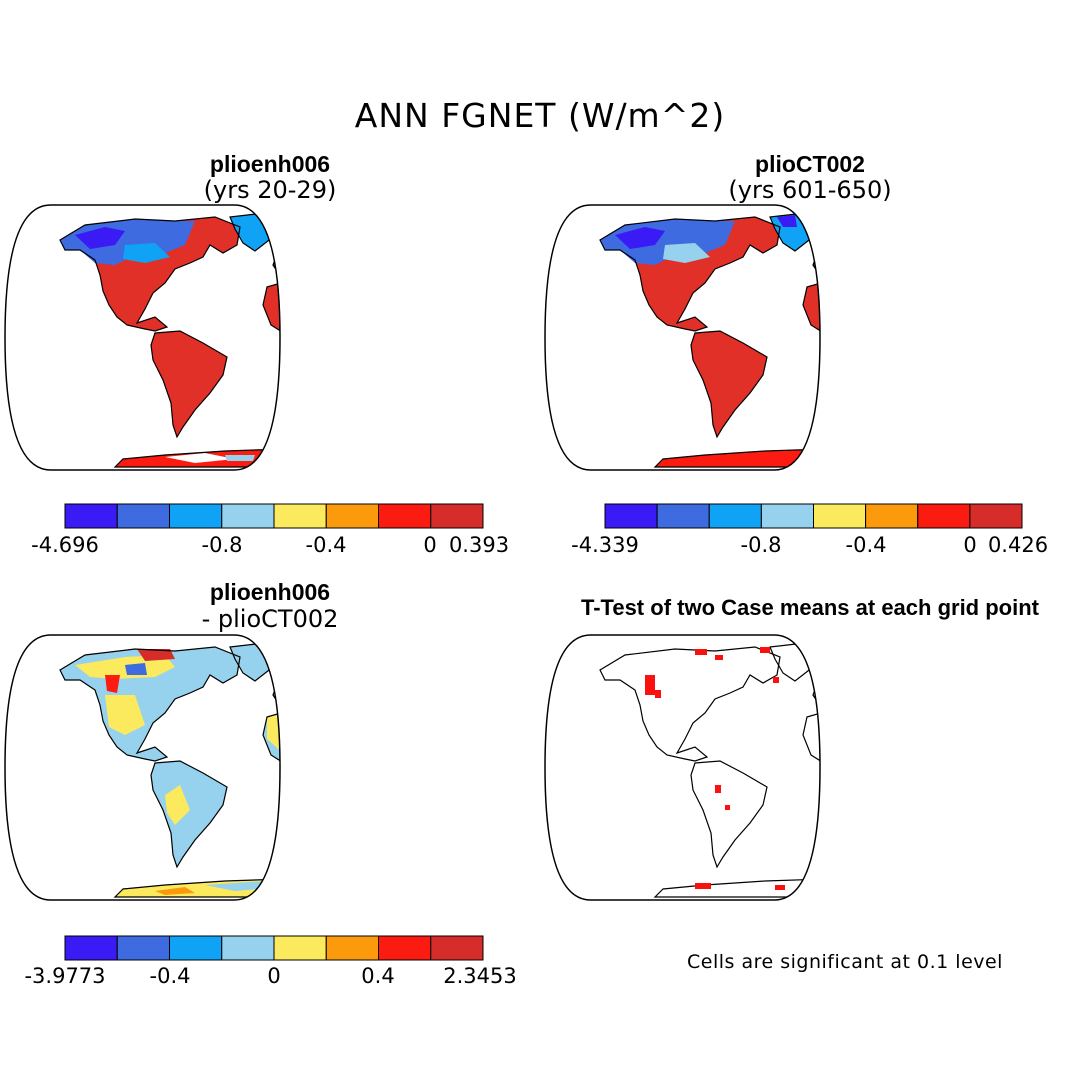 The height and width of the screenshot is (1080, 1080). Describe the element at coordinates (809, 545) in the screenshot. I see `colorbar-case2-ticks: -4.339 -0.8 -0.4 0 0.426` at that location.